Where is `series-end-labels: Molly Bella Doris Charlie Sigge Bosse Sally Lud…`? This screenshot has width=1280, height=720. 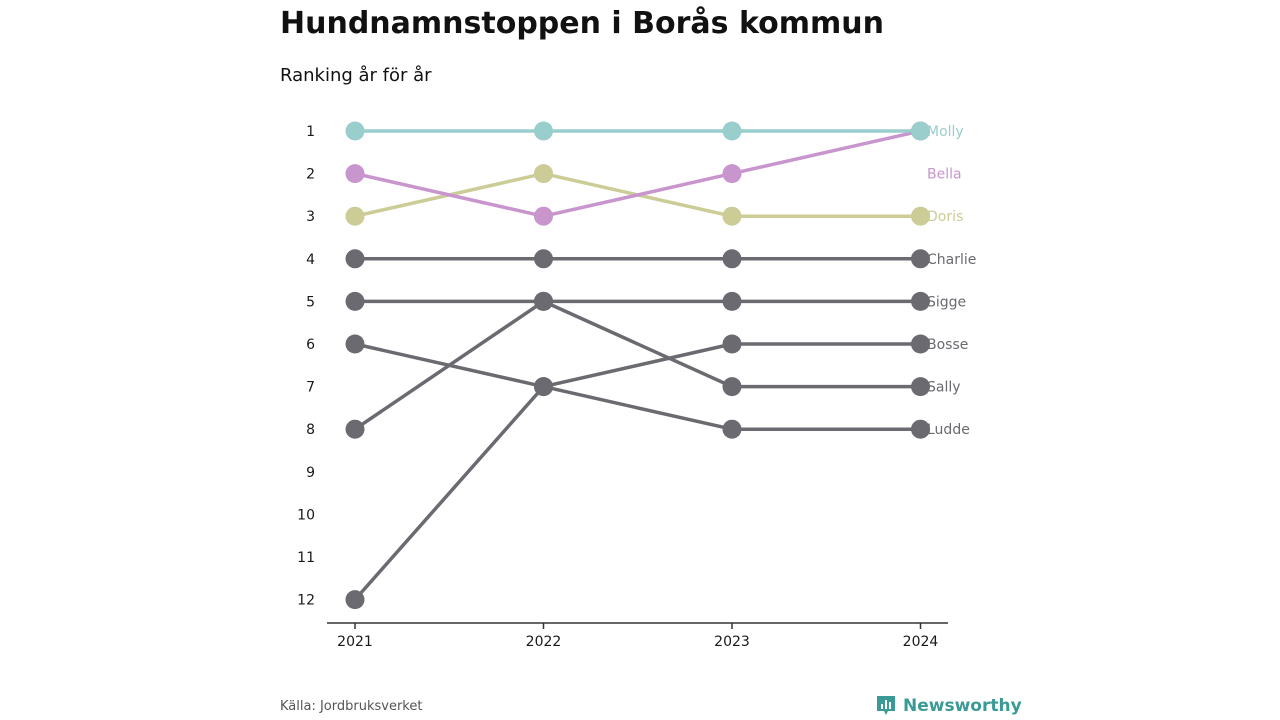 series-end-labels: Molly Bella Doris Charlie Sigge Bosse Sally Lud… is located at coordinates (951, 281).